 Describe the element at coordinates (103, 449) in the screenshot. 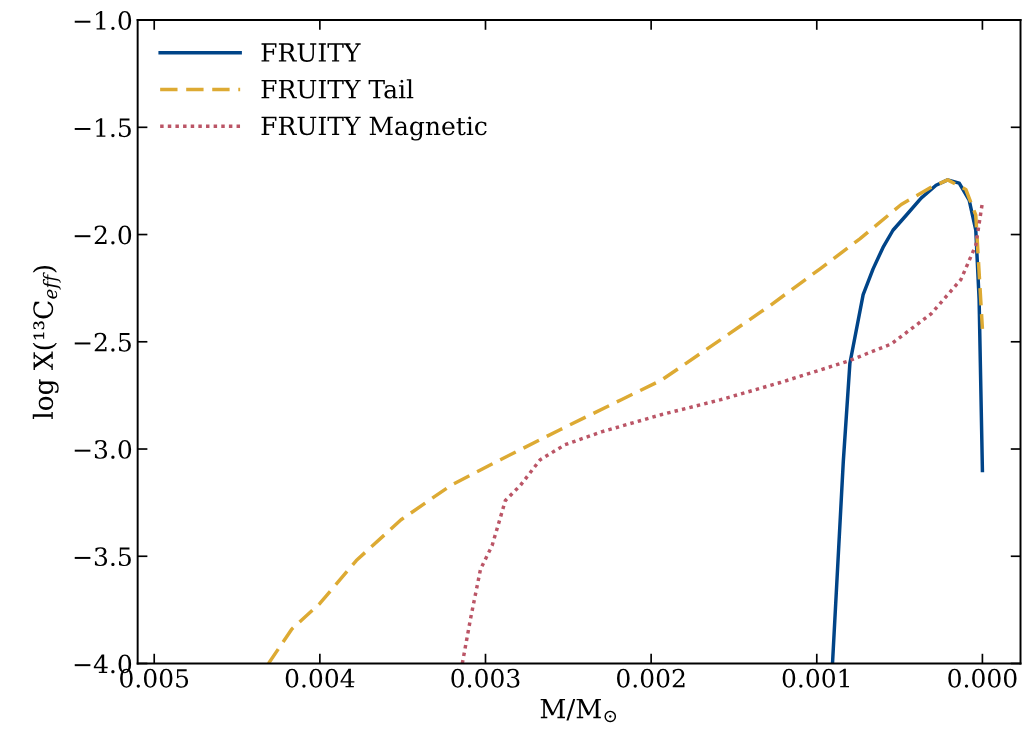

I see `y-tick-label: −3.0` at that location.